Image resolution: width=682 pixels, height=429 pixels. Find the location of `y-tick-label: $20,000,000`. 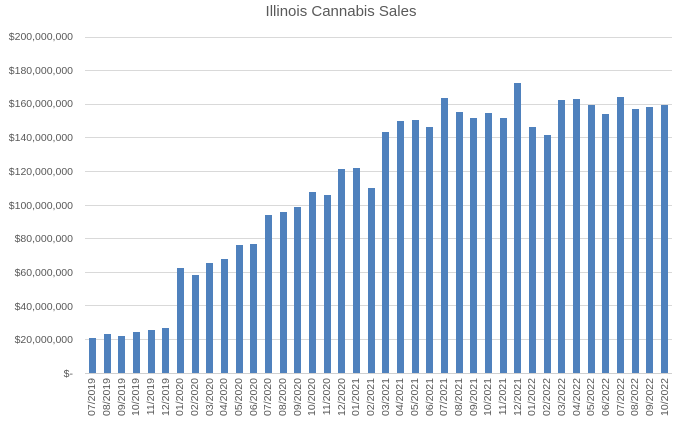

y-tick-label: $20,000,000 is located at coordinates (43, 340).